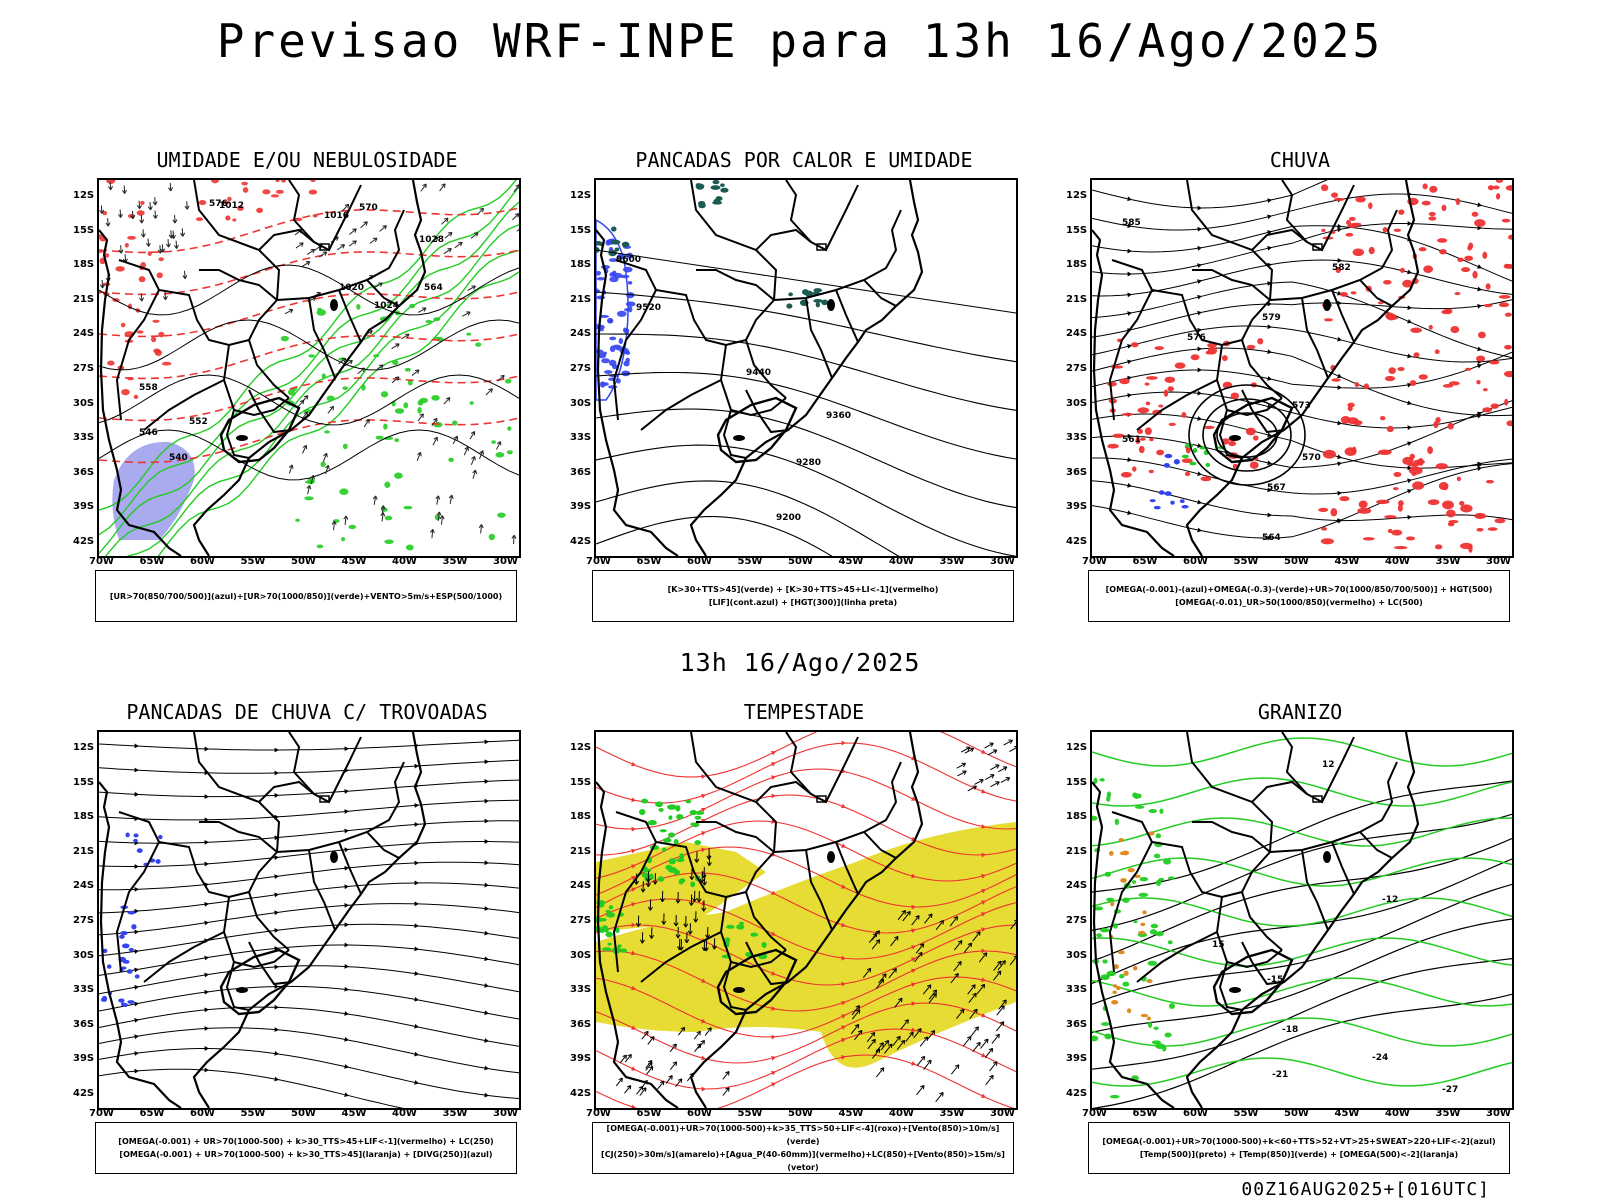  I want to click on panel-title: CHUVA, so click(1300, 160).